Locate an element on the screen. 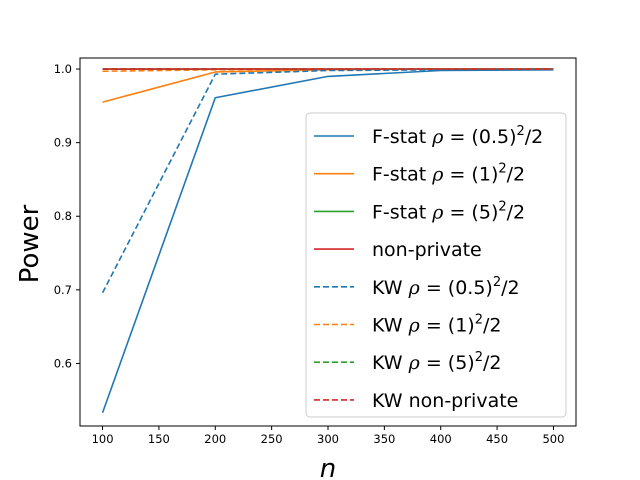 This screenshot has height=480, width=640. legend-label-7: KW non-private is located at coordinates (445, 401).